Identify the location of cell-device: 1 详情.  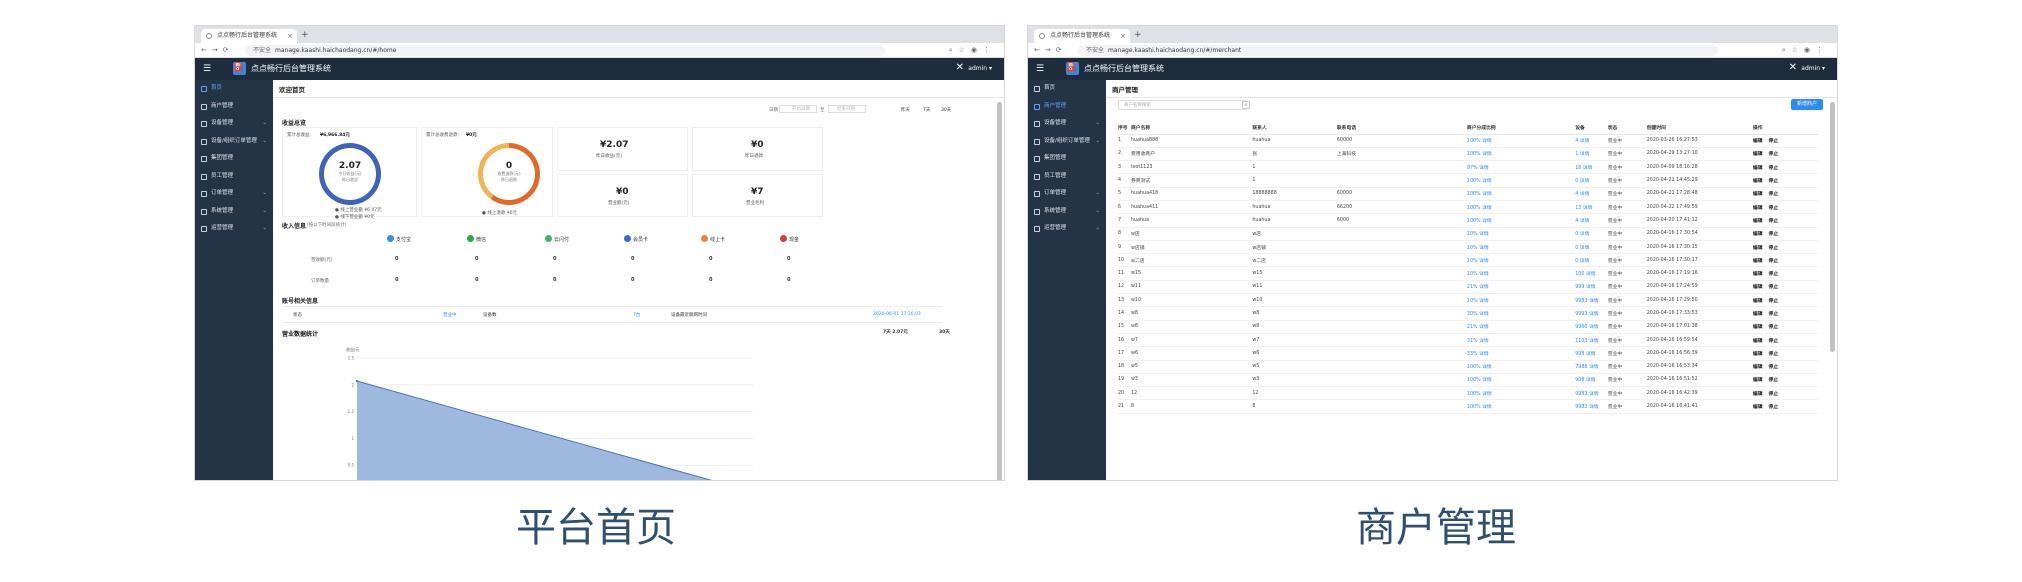
(1591, 154).